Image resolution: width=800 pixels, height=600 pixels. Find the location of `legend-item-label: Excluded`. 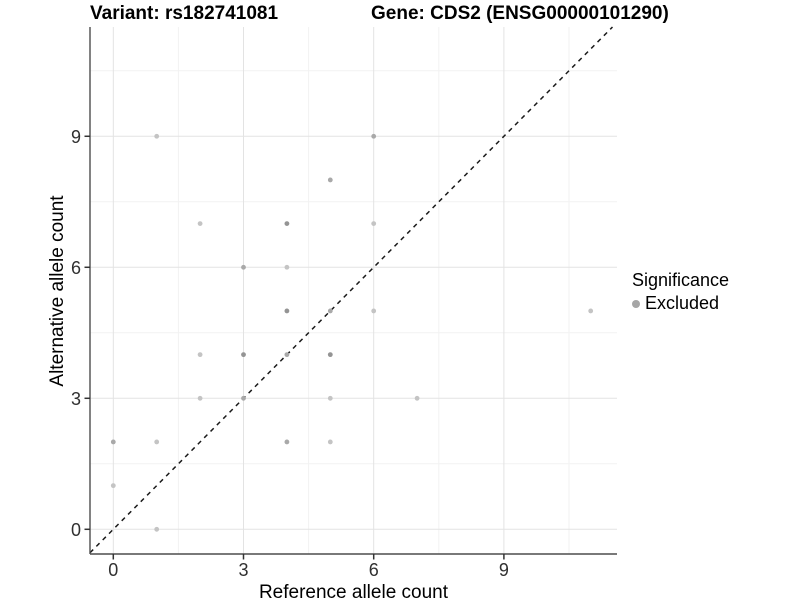

legend-item-label: Excluded is located at coordinates (682, 303).